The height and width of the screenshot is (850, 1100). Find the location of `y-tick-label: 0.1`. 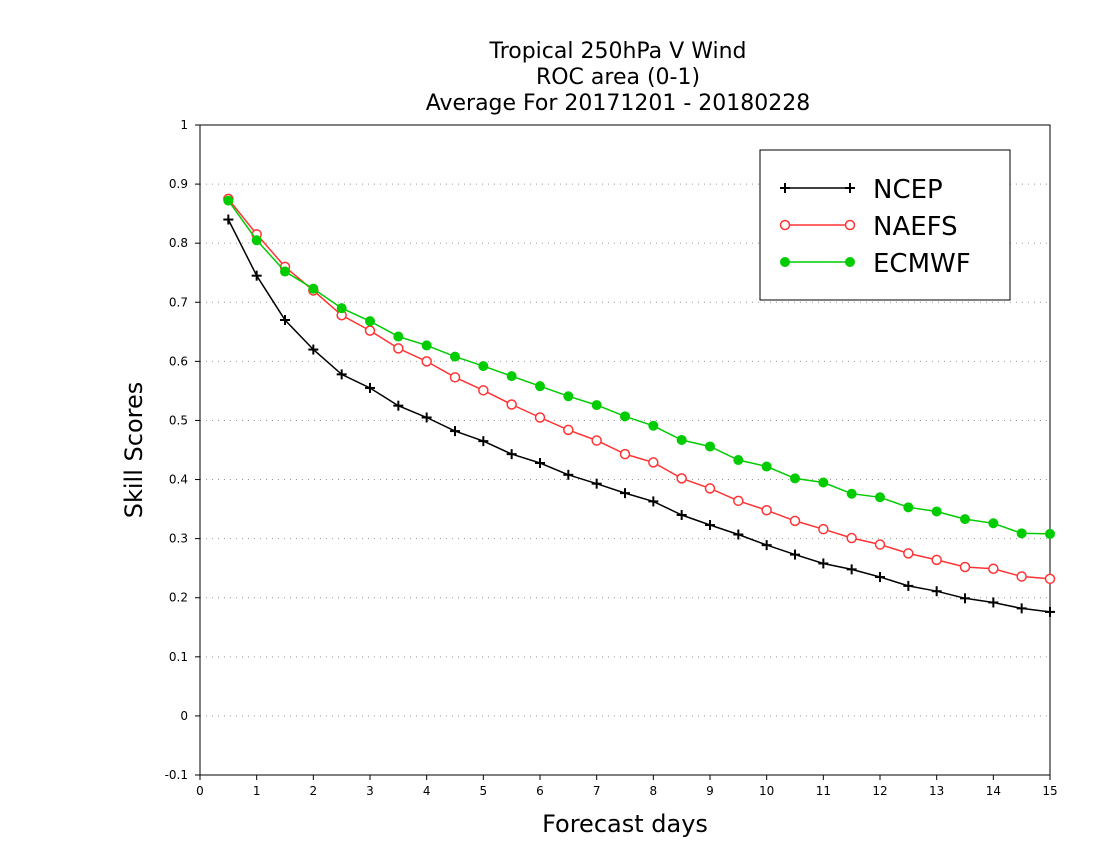

y-tick-label: 0.1 is located at coordinates (178, 657).